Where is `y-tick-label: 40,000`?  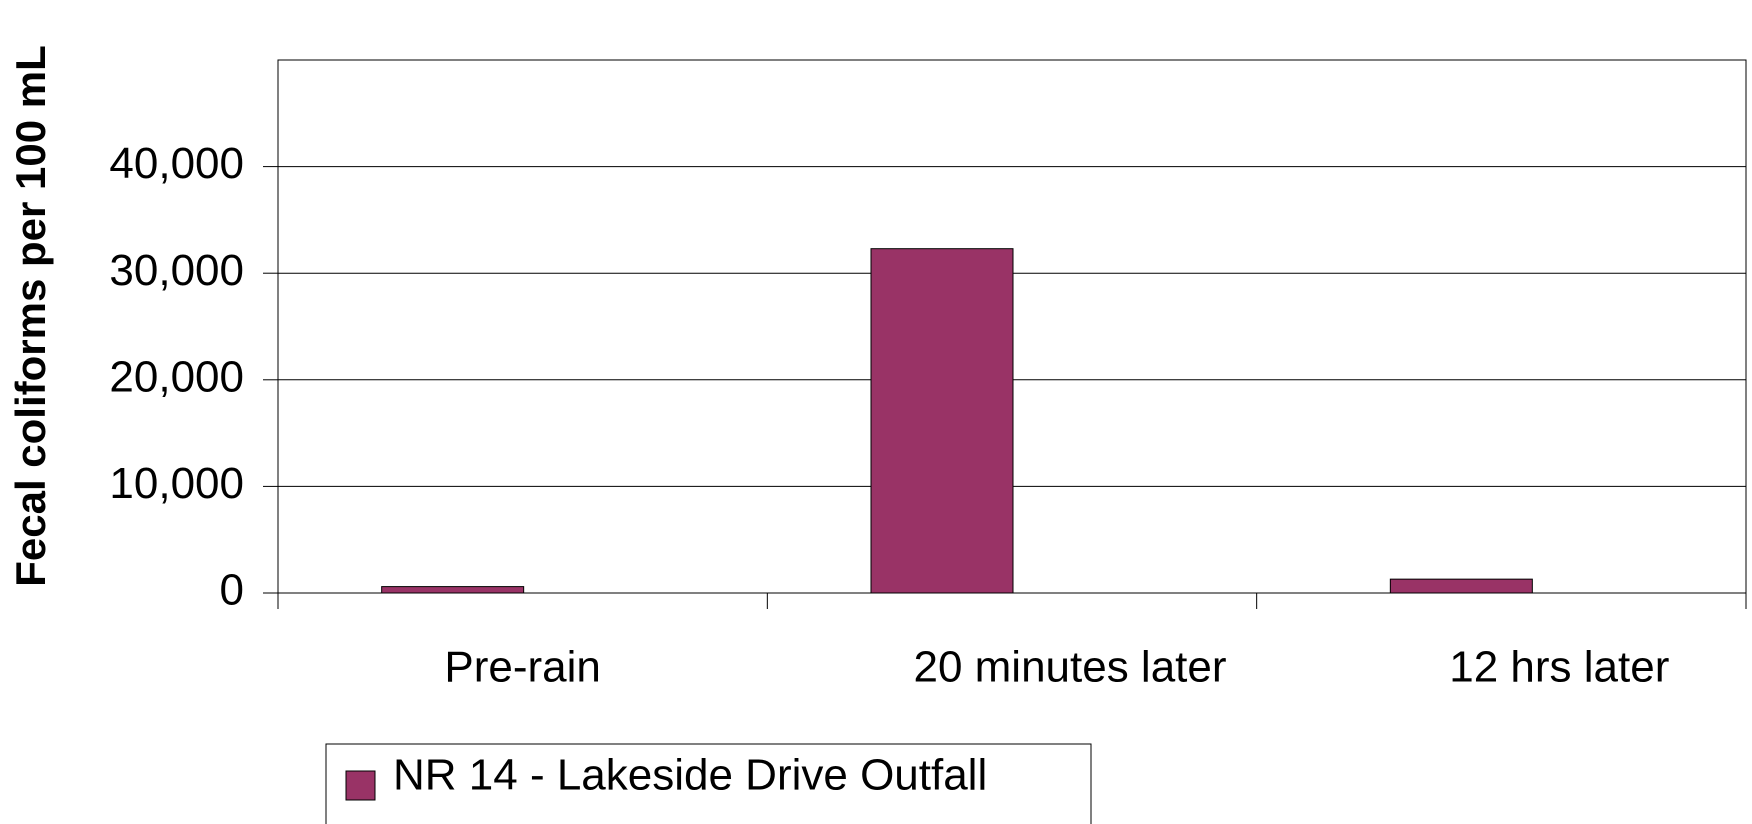 y-tick-label: 40,000 is located at coordinates (176, 163).